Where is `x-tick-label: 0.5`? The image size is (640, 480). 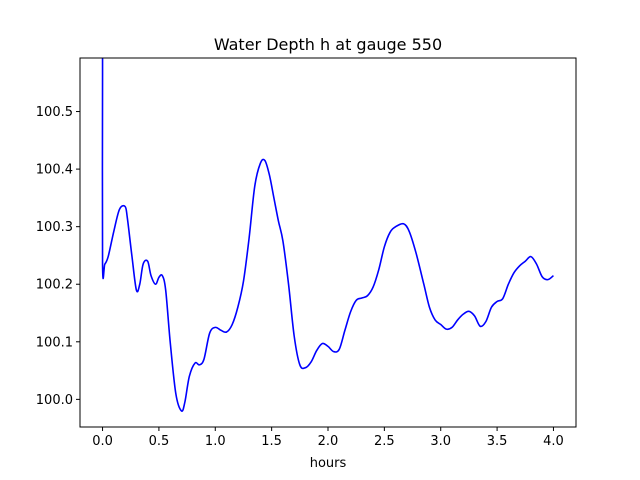
x-tick-label: 0.5 is located at coordinates (159, 441).